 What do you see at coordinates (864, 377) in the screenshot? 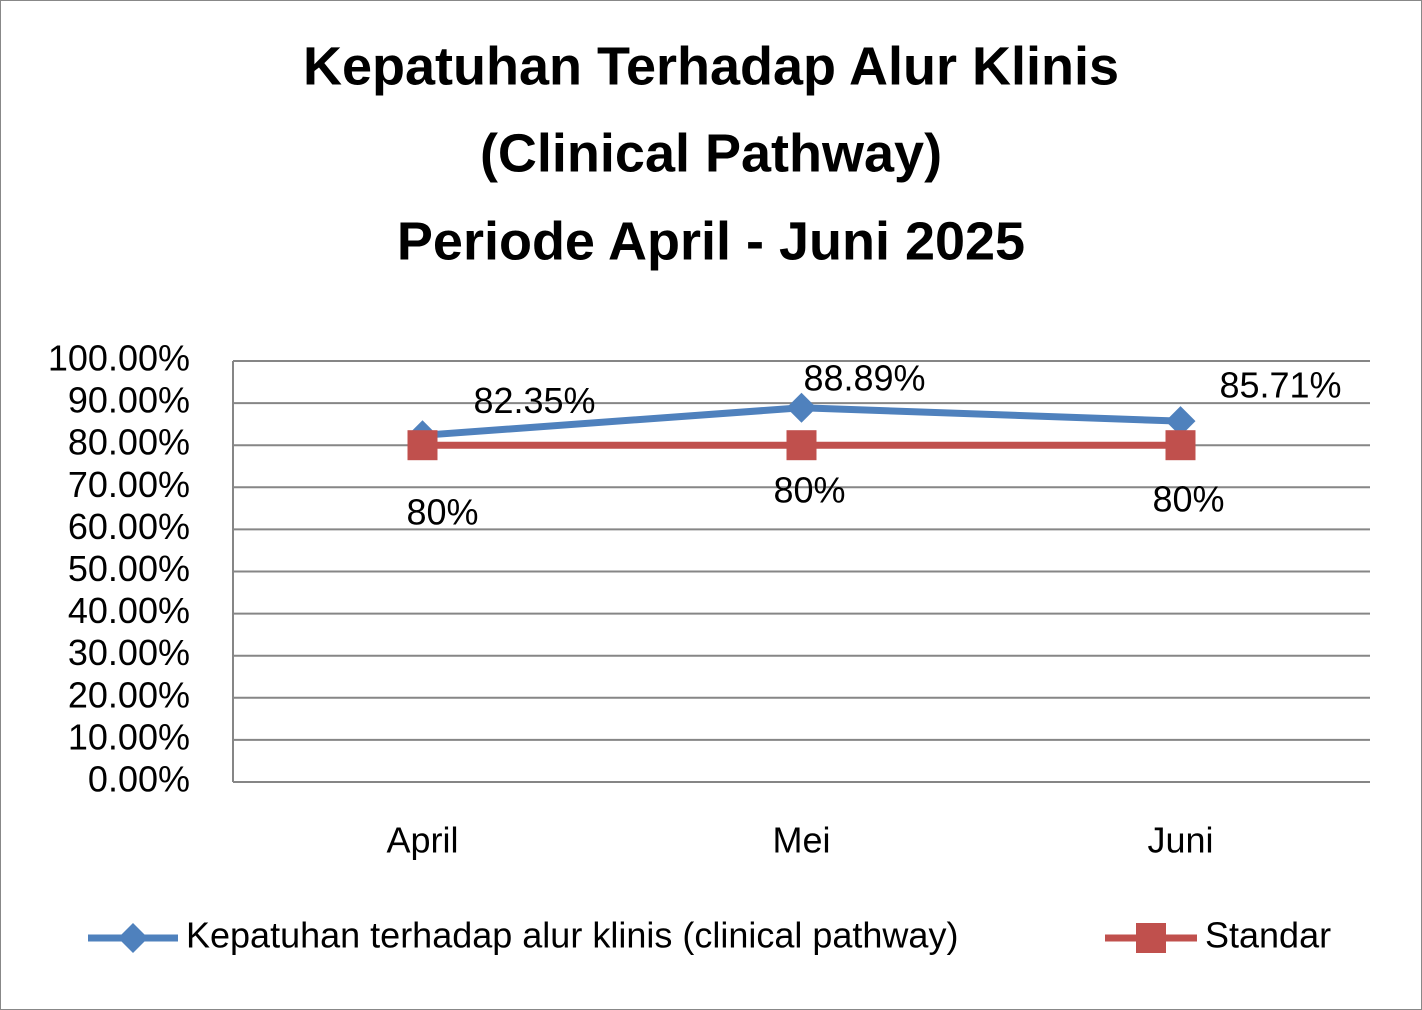
I see `data-label: 88.89%` at bounding box center [864, 377].